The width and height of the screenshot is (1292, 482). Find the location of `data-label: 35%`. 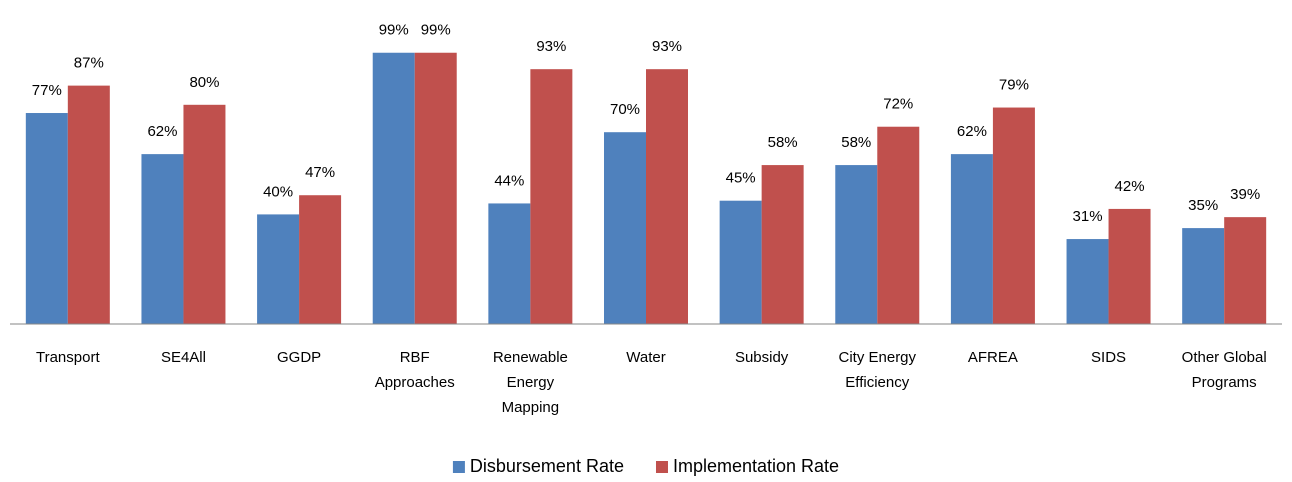

data-label: 35% is located at coordinates (1203, 205).